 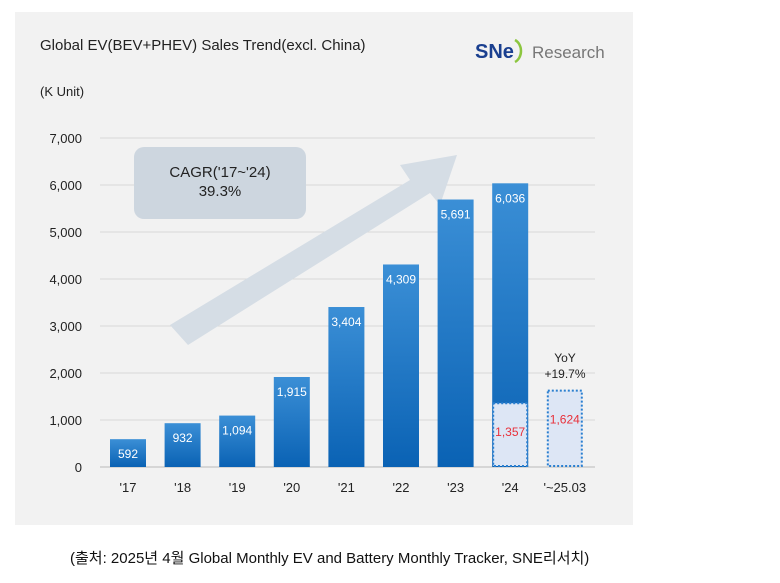 What do you see at coordinates (346, 487) in the screenshot?
I see `x-tick-label: '21` at bounding box center [346, 487].